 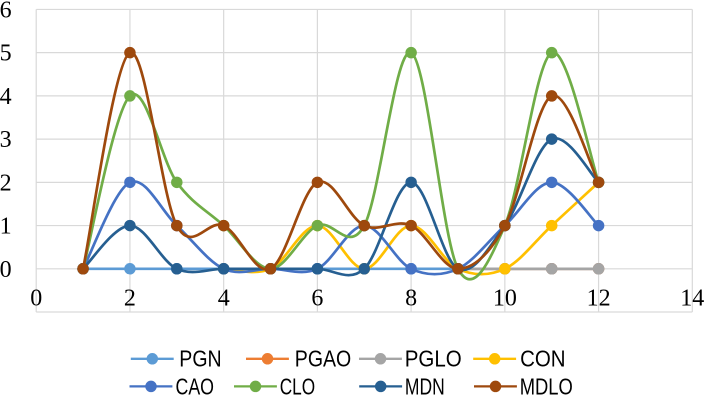 What do you see at coordinates (692, 298) in the screenshot?
I see `svg-text: 14` at bounding box center [692, 298].